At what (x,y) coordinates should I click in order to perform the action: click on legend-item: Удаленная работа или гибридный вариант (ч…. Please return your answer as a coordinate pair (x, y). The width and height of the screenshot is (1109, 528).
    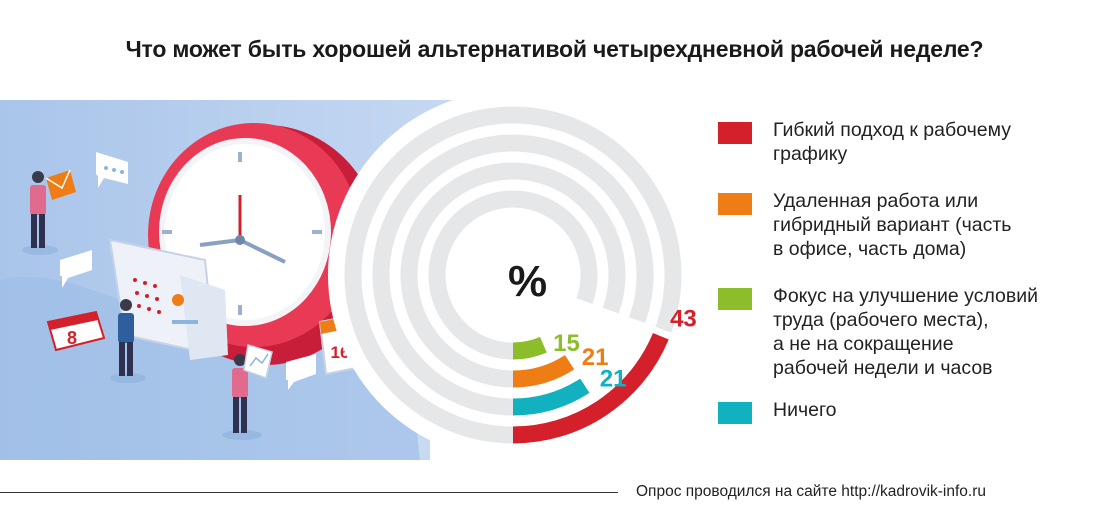
    Looking at the image, I should click on (895, 225).